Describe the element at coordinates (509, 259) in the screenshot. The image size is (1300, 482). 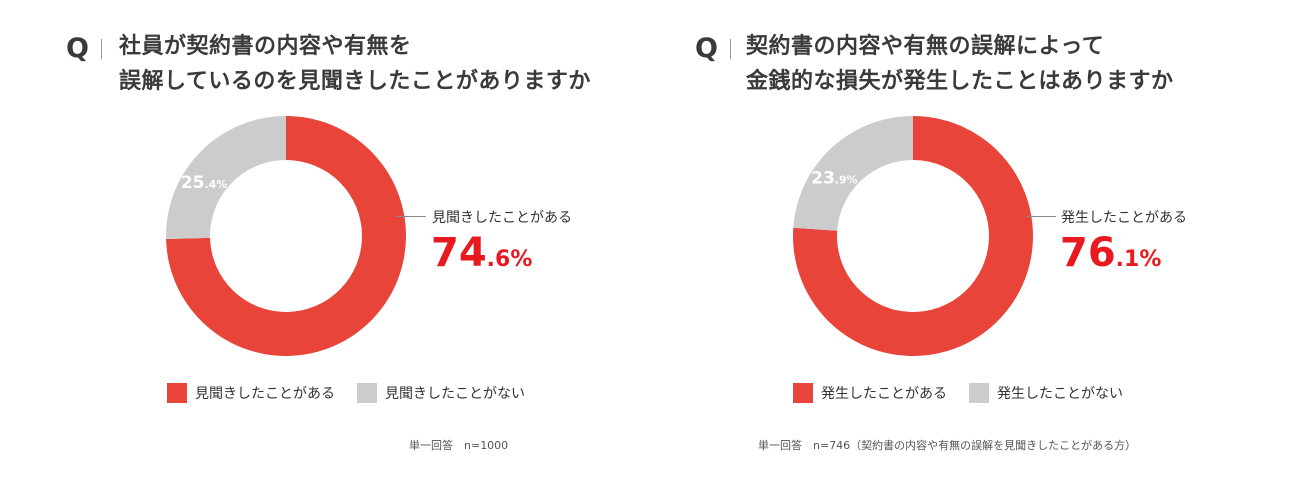
I see `callout-value-decimal: .6%` at that location.